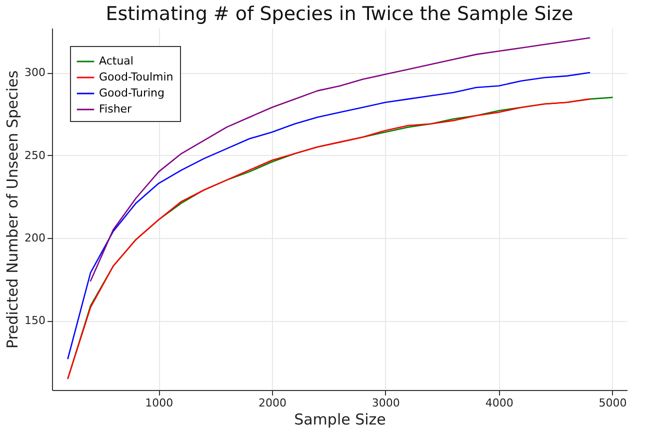 The height and width of the screenshot is (448, 663). Describe the element at coordinates (116, 61) in the screenshot. I see `legend-label: Actual` at that location.